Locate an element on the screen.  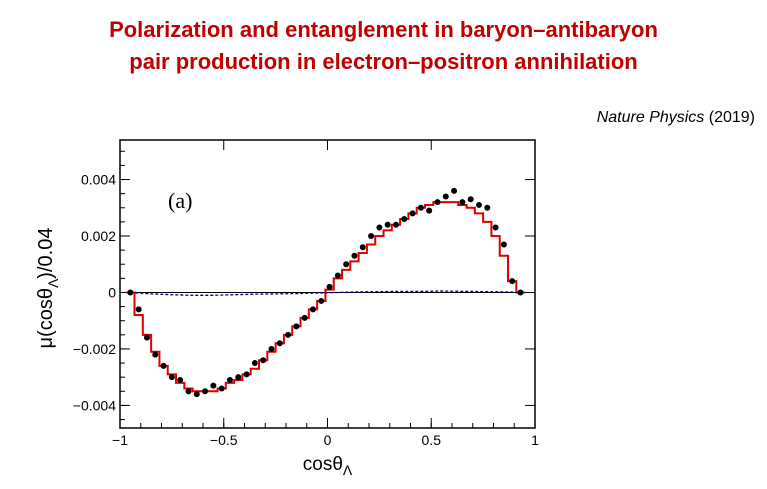
x-tick-label: 1 is located at coordinates (535, 440).